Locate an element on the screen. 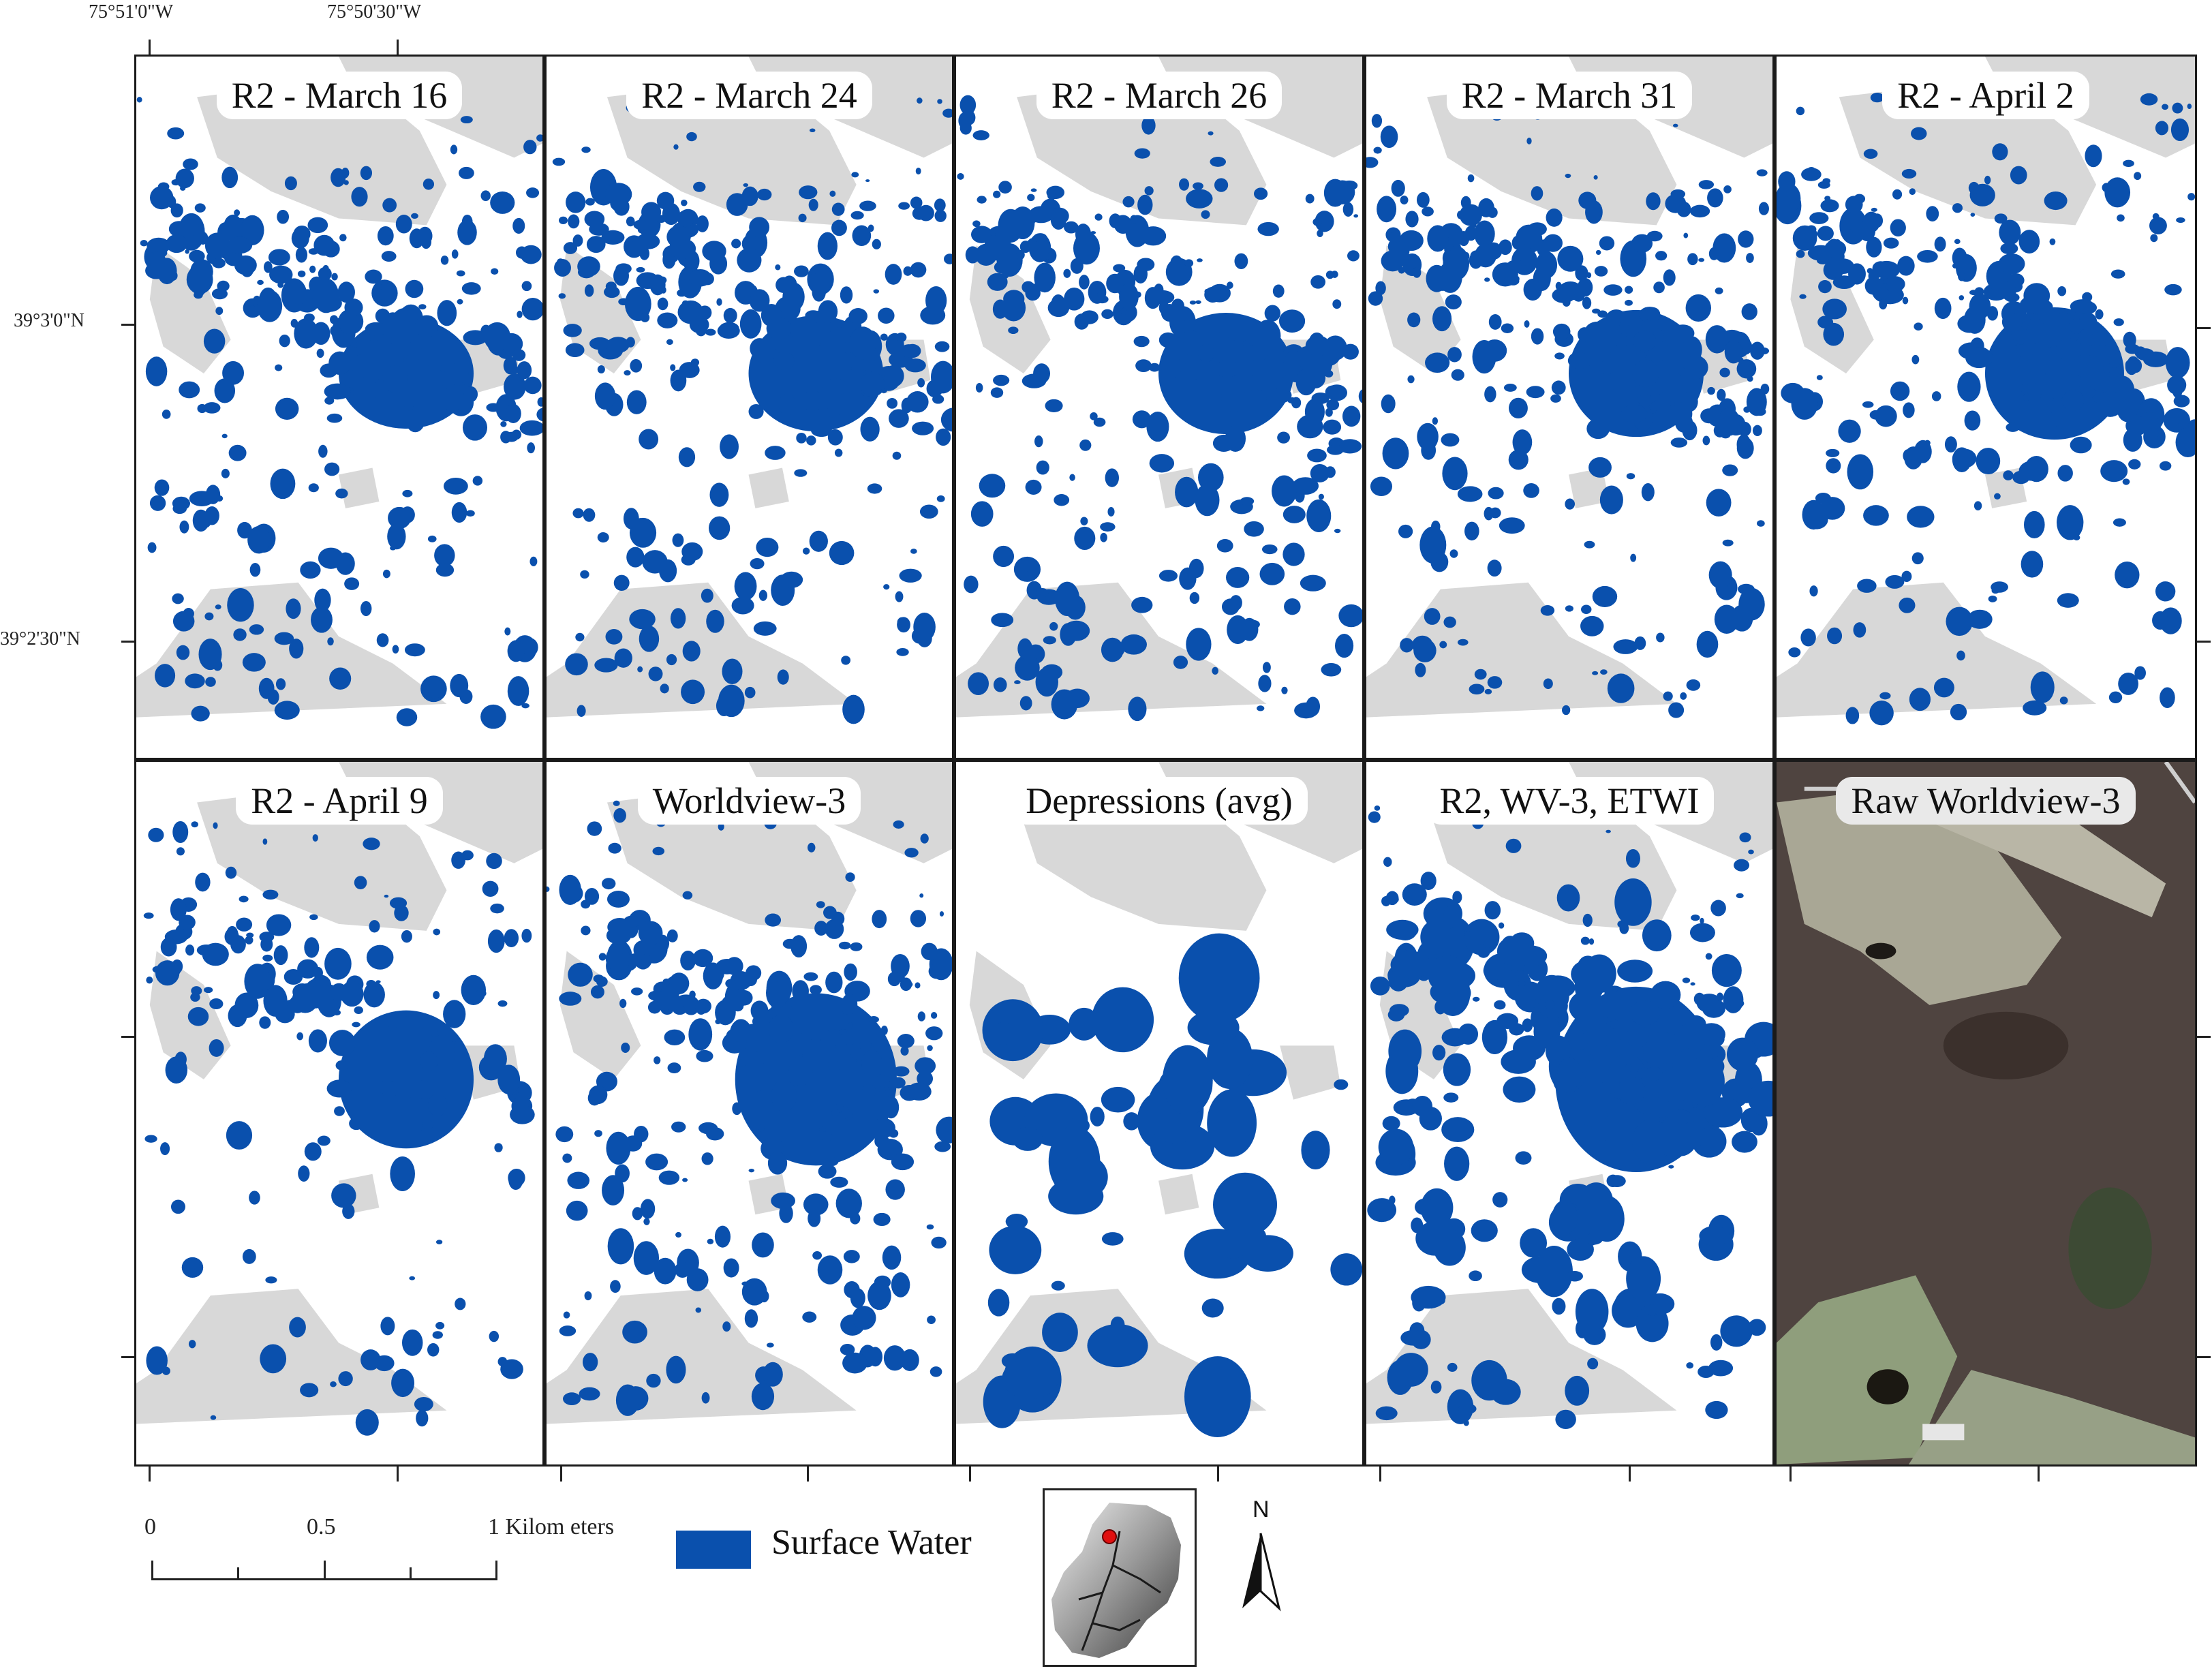 The width and height of the screenshot is (2212, 1673). water-map-panel: Worldview-3 is located at coordinates (749, 1113).